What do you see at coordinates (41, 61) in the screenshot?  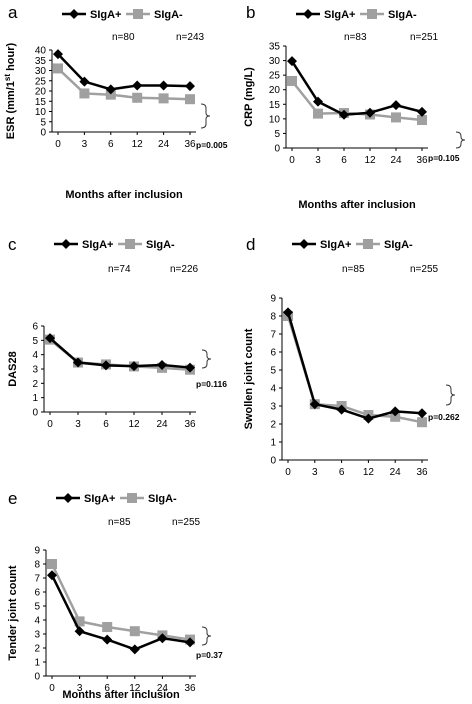 I see `y-tick-label: 35` at bounding box center [41, 61].